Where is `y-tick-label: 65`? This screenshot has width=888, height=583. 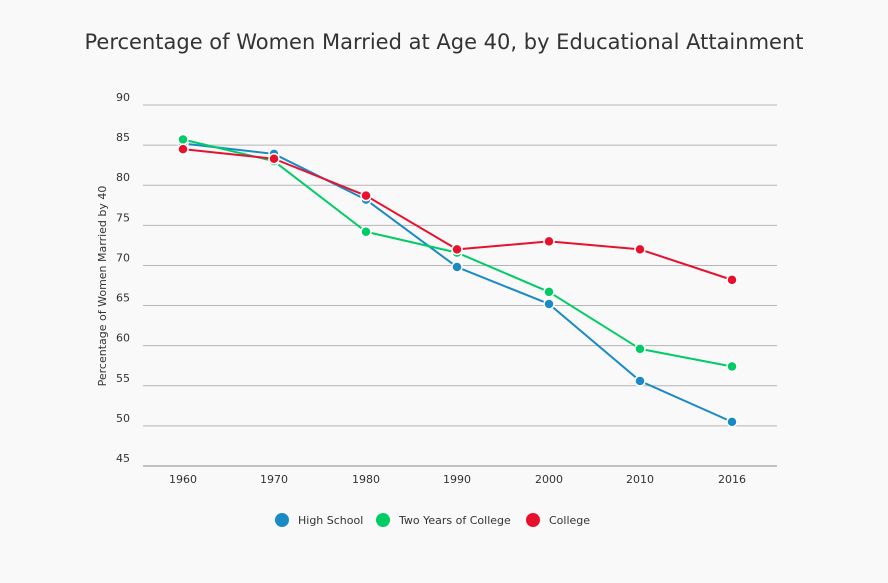
y-tick-label: 65 is located at coordinates (123, 298).